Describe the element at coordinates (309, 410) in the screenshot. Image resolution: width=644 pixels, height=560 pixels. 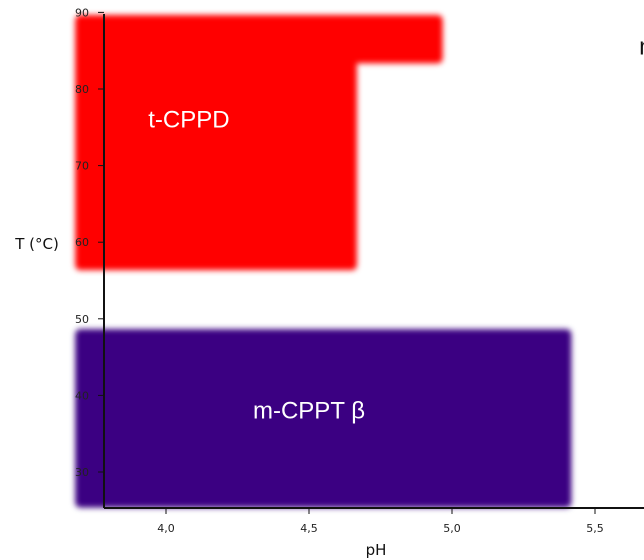
I see `region-label: m-CPPT β` at that location.